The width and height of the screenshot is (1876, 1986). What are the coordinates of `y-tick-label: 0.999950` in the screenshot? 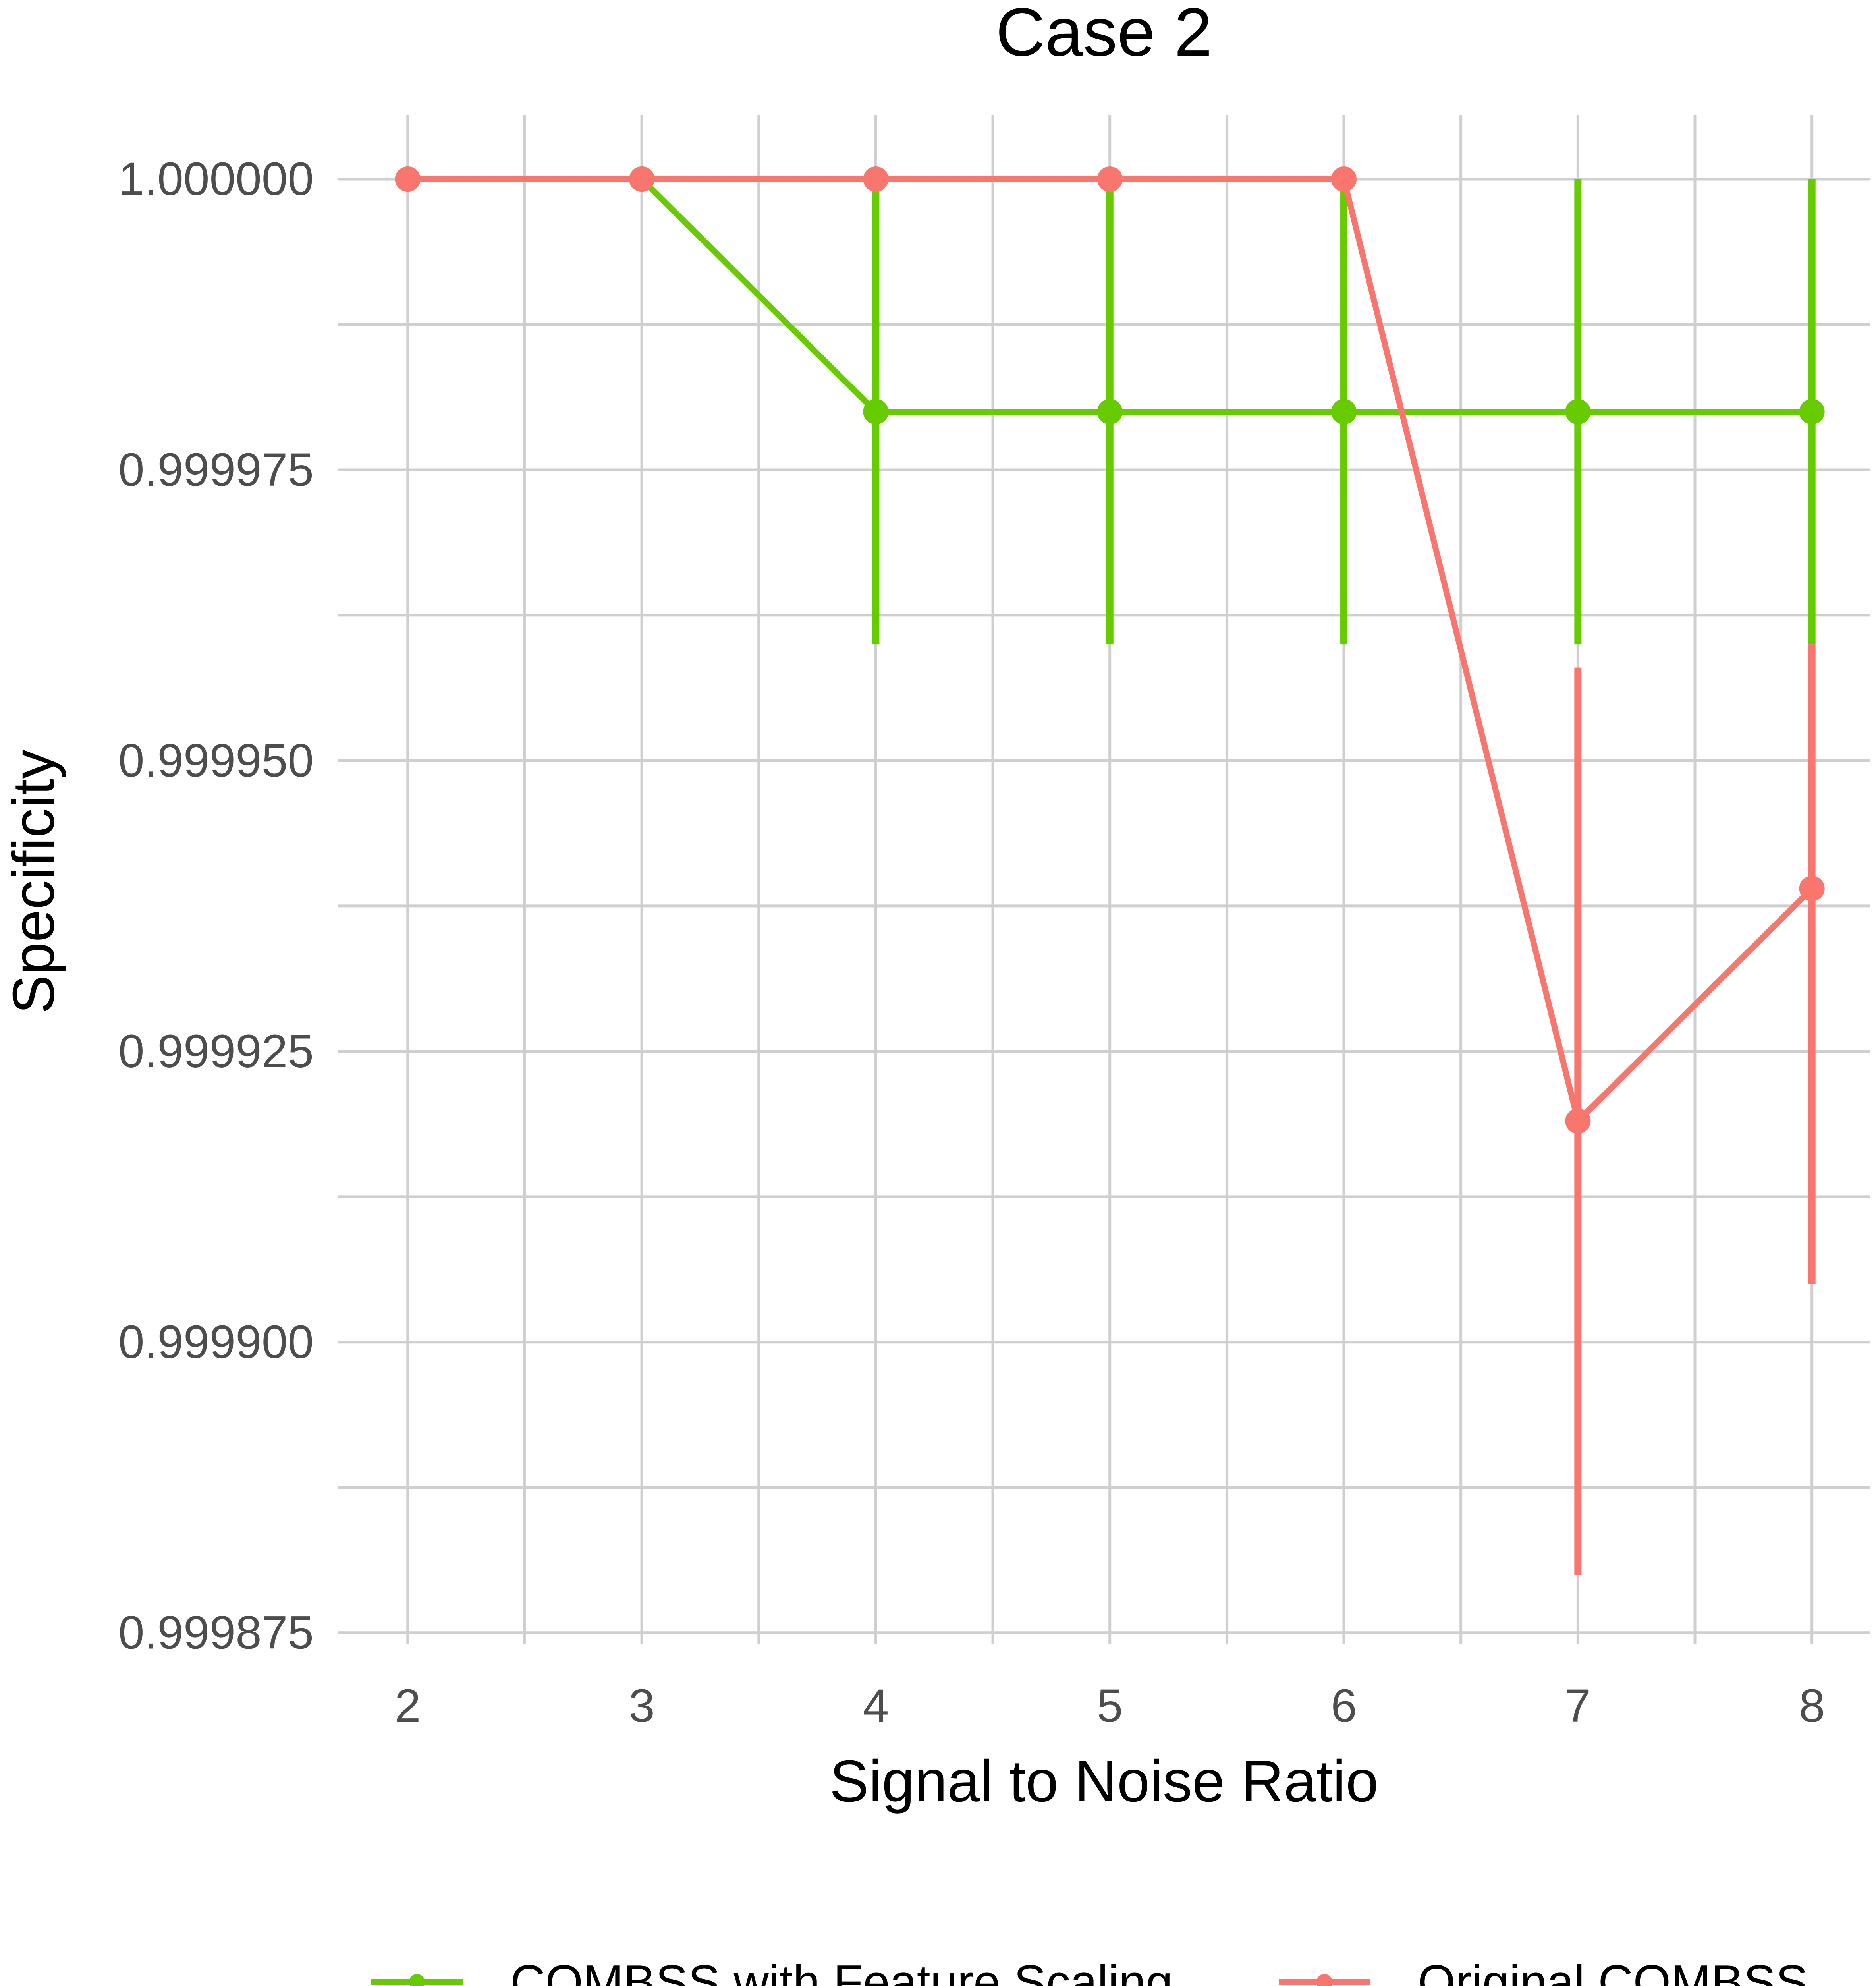 It's located at (216, 760).